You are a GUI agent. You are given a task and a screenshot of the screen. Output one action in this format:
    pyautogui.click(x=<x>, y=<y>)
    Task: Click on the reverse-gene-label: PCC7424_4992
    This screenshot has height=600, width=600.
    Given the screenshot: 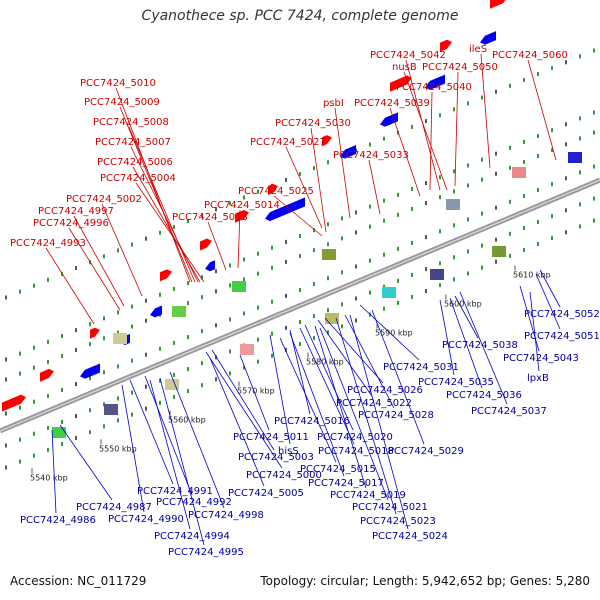 What is the action you would take?
    pyautogui.click(x=194, y=502)
    